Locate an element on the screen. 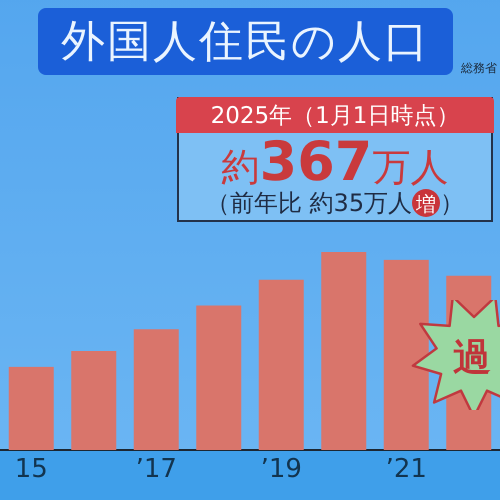 This screenshot has height=500, width=500. text: （前年比 約35万人増） is located at coordinates (335, 203).